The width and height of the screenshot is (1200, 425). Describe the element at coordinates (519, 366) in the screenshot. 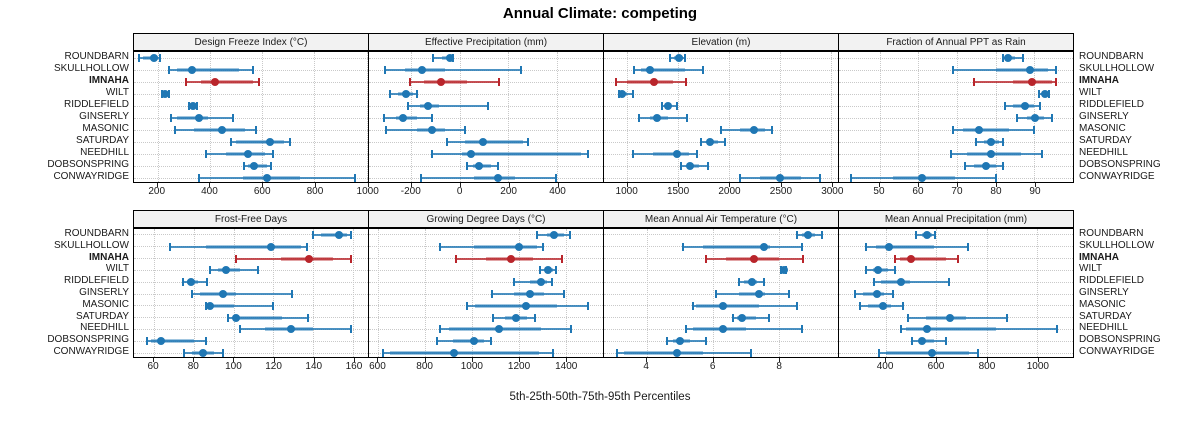

I see `tick-label: 1200` at that location.